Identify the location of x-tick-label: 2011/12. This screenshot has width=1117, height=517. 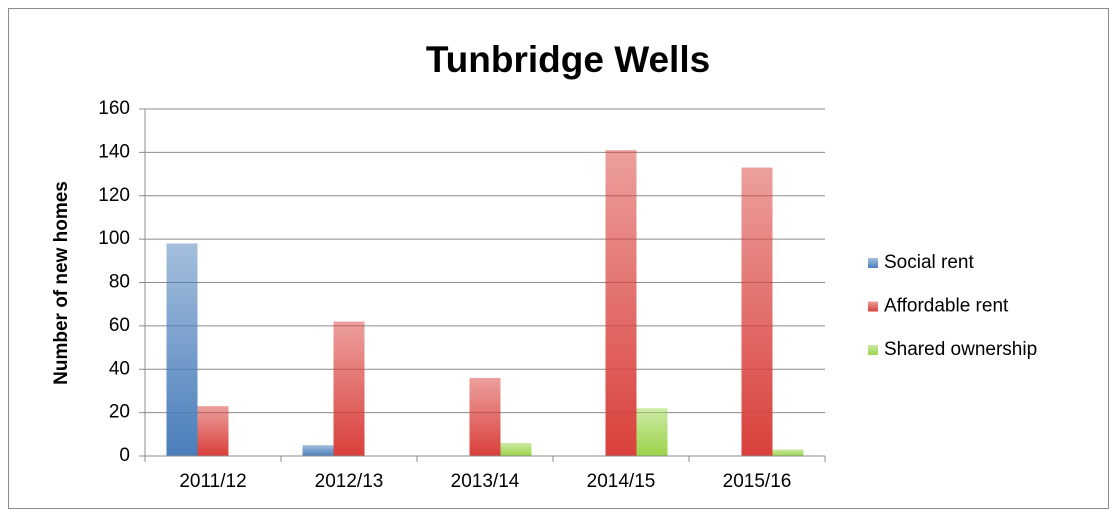
(212, 481).